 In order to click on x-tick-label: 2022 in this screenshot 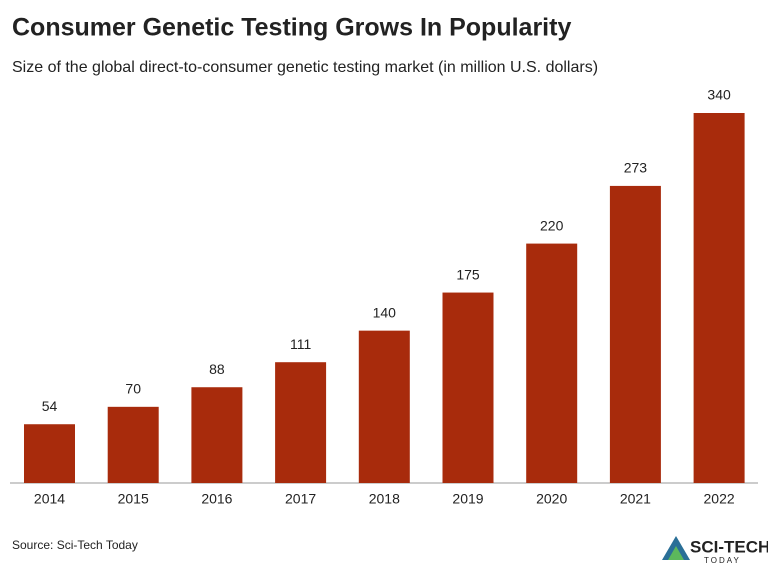, I will do `click(719, 499)`.